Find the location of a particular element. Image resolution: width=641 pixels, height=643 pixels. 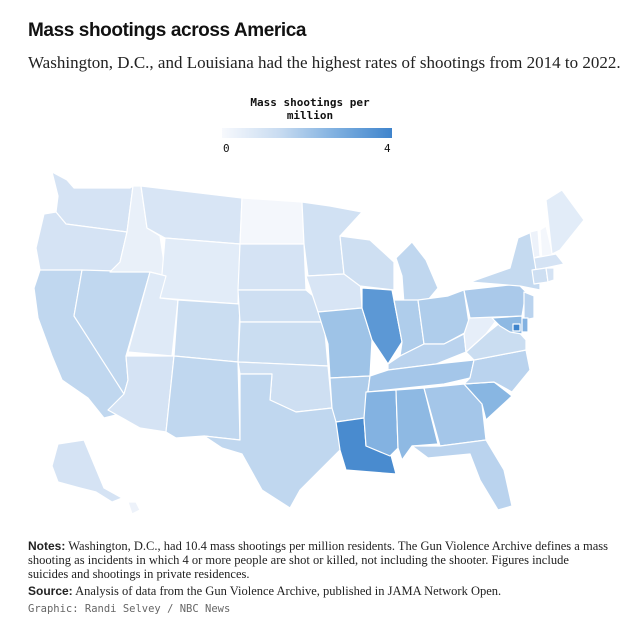

state-ms is located at coordinates (381, 423).